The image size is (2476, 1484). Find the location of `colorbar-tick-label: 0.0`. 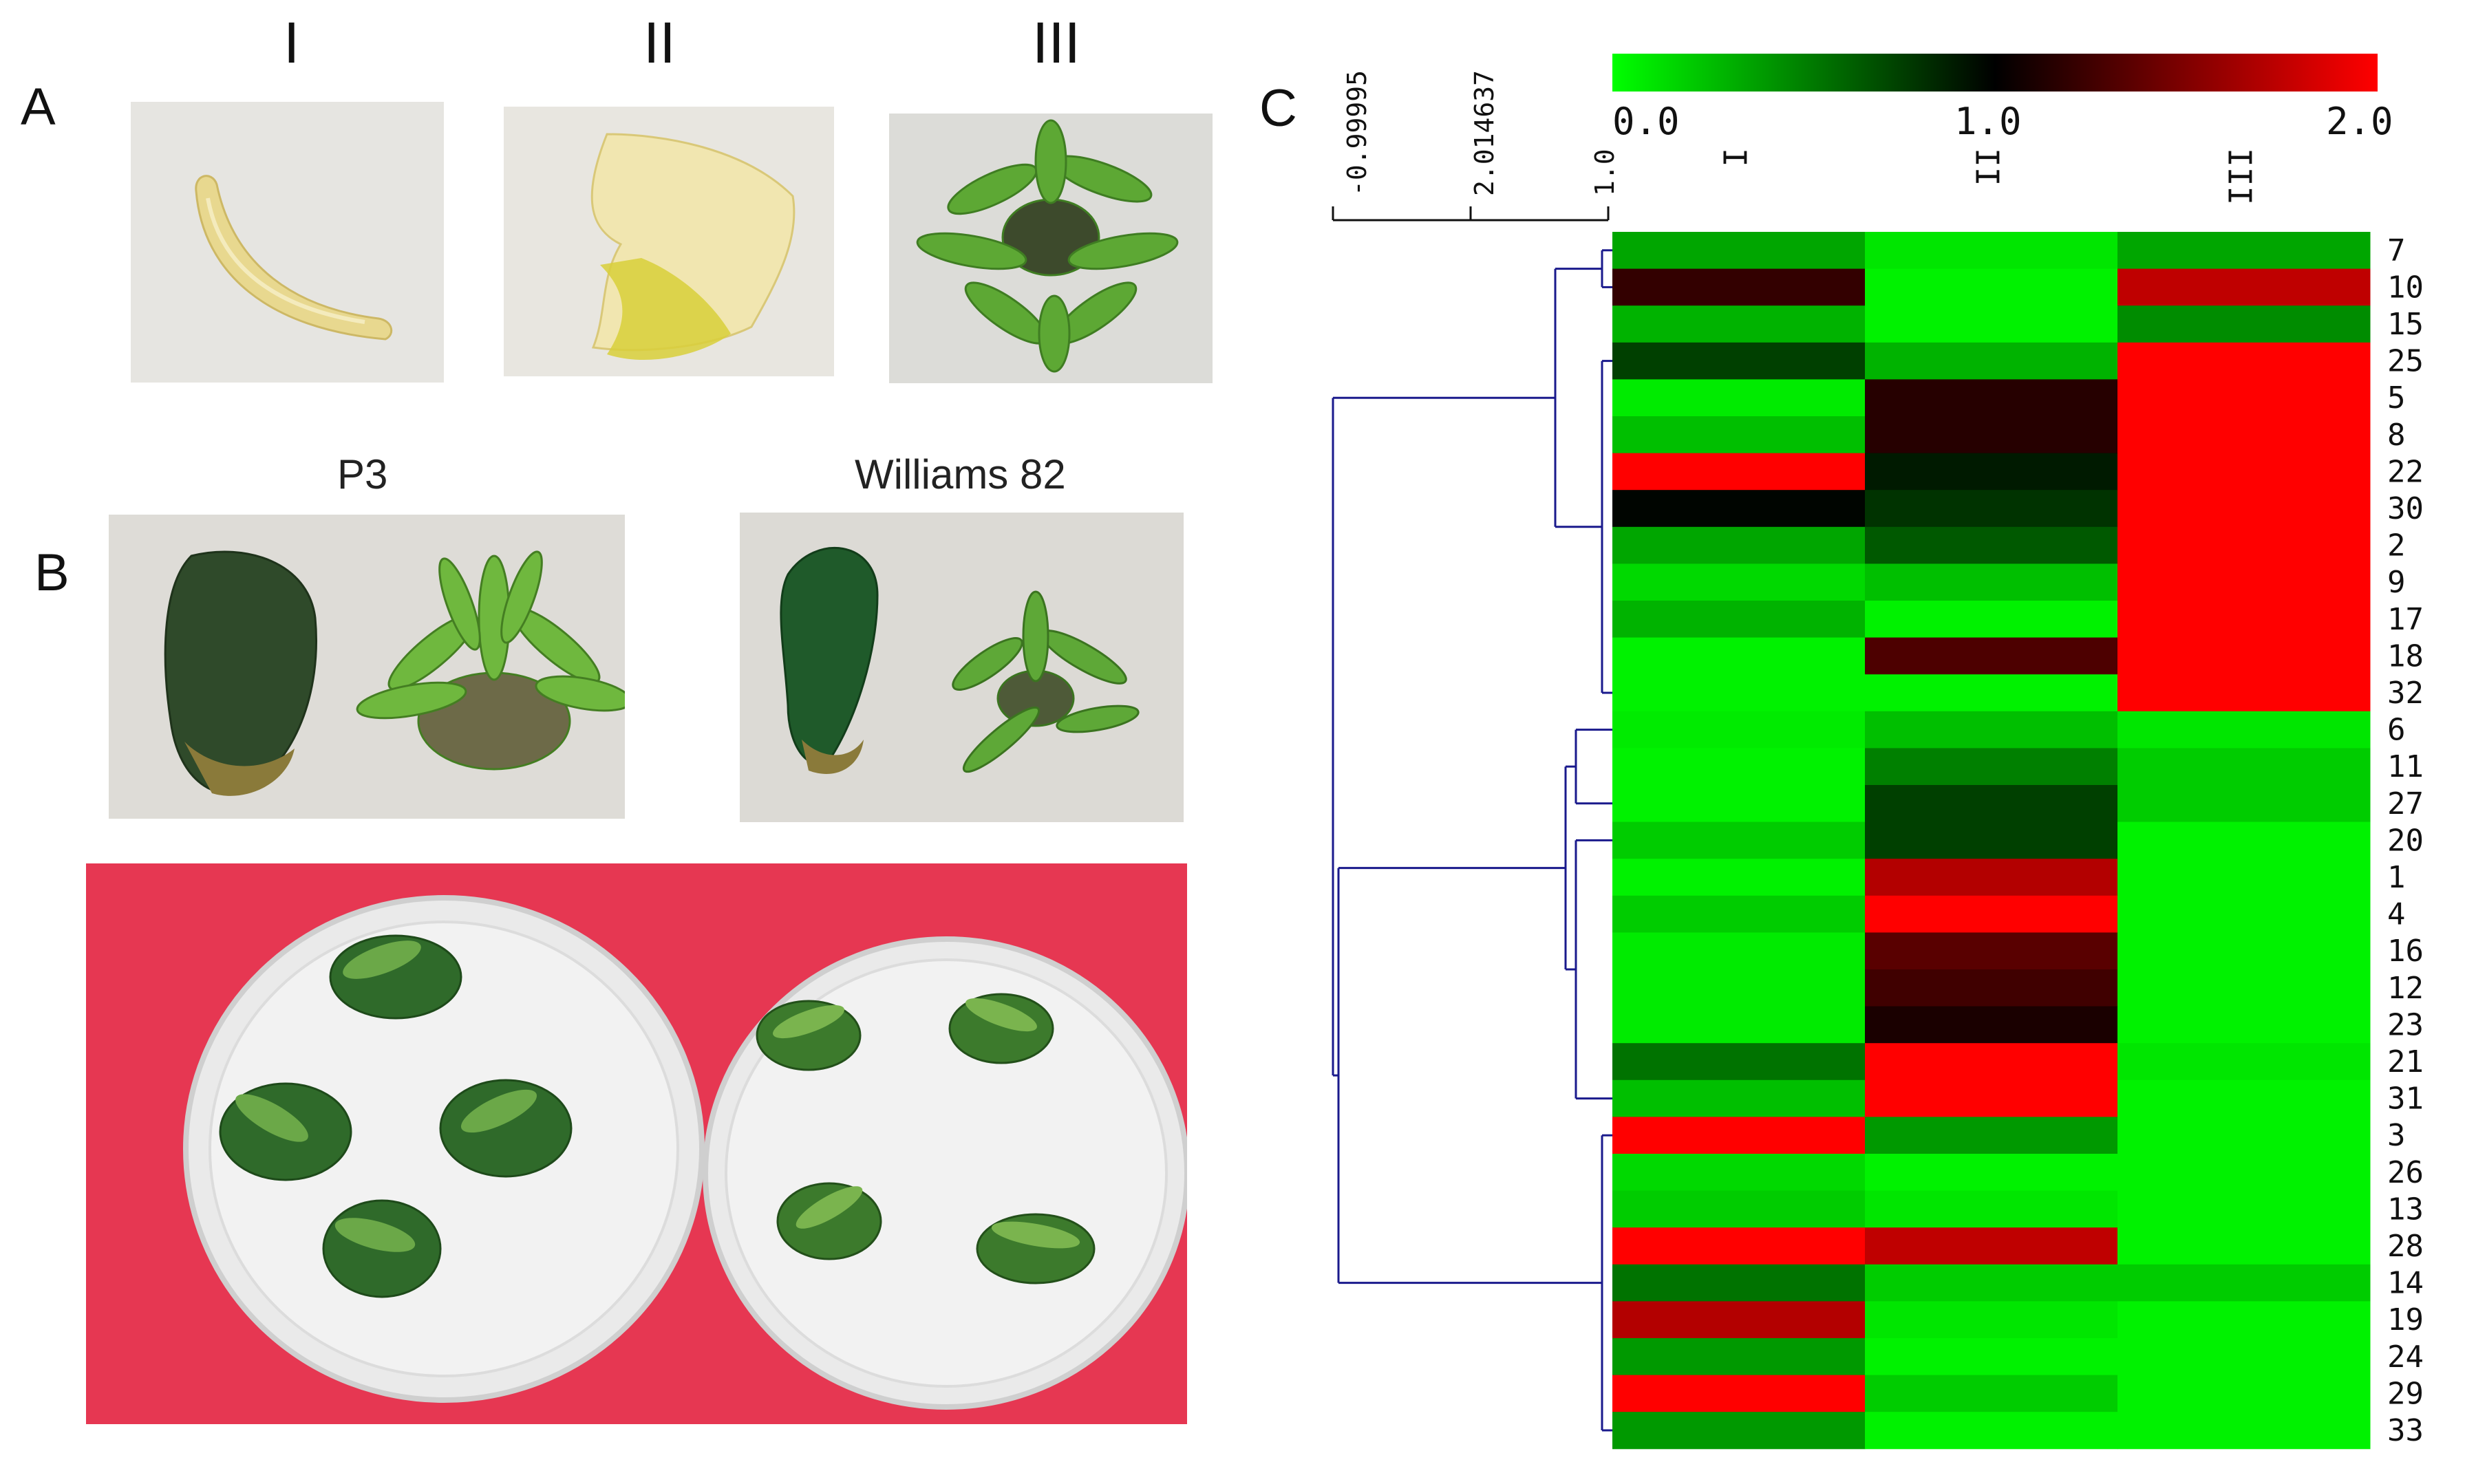

colorbar-tick-label: 0.0 is located at coordinates (1646, 121).